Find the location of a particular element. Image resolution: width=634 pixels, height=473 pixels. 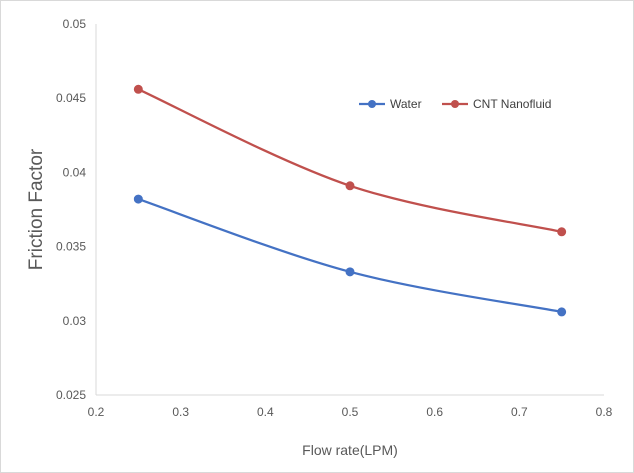

y-axis-title: Friction Factor is located at coordinates (36, 209).